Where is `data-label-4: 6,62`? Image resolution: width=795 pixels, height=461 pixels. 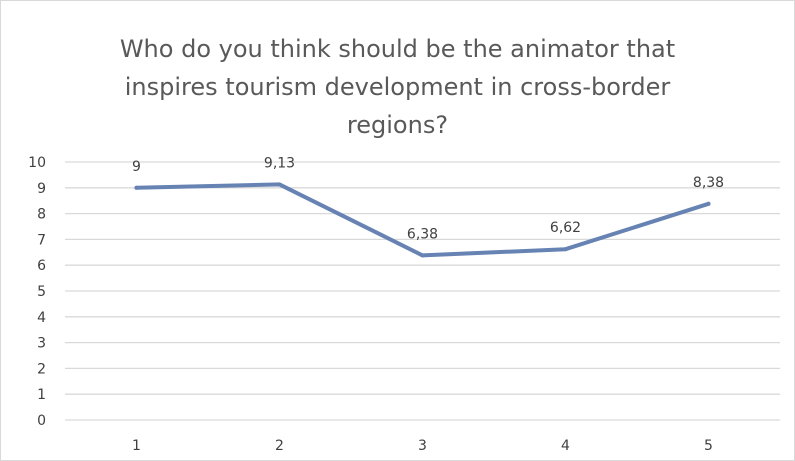
data-label-4: 6,62 is located at coordinates (565, 228).